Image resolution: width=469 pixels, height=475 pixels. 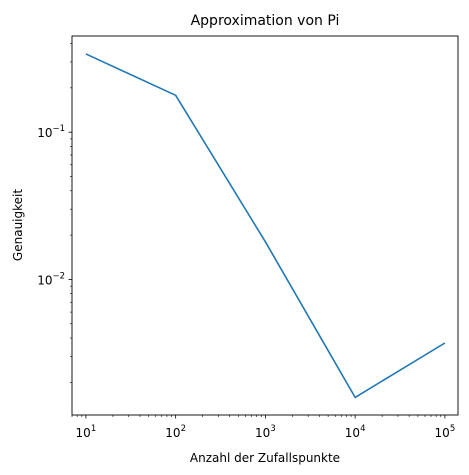 I want to click on x-axis-label: Anzahl der Zufallspunkte, so click(x=265, y=458).